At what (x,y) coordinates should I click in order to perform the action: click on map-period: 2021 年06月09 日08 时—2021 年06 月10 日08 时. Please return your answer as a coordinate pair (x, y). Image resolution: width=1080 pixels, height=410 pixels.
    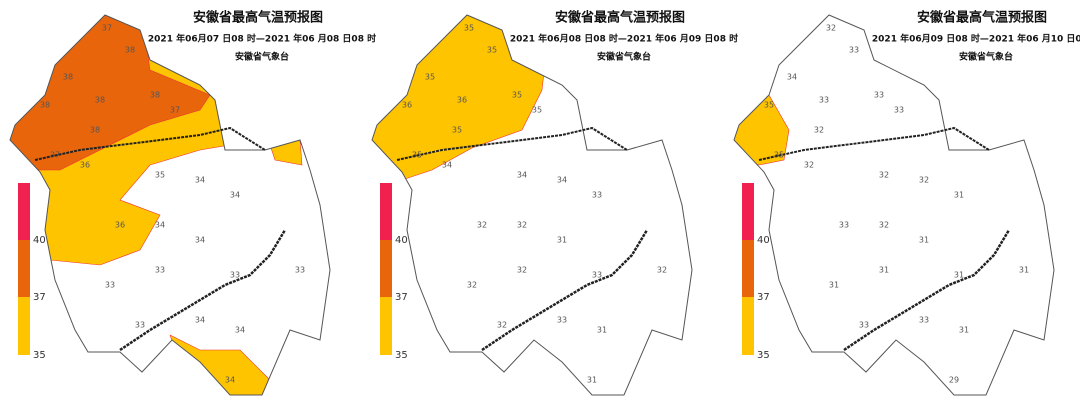
    Looking at the image, I should click on (976, 39).